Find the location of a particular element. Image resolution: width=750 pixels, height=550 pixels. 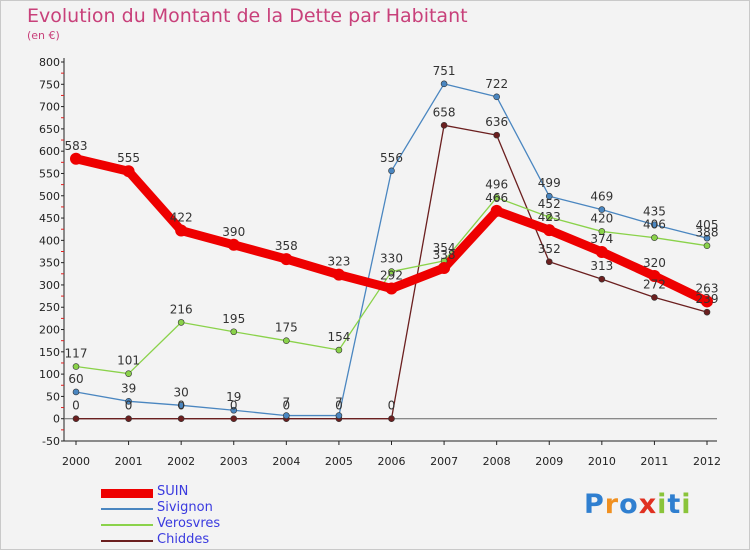

legend-item: Sivignon is located at coordinates (211, 508).